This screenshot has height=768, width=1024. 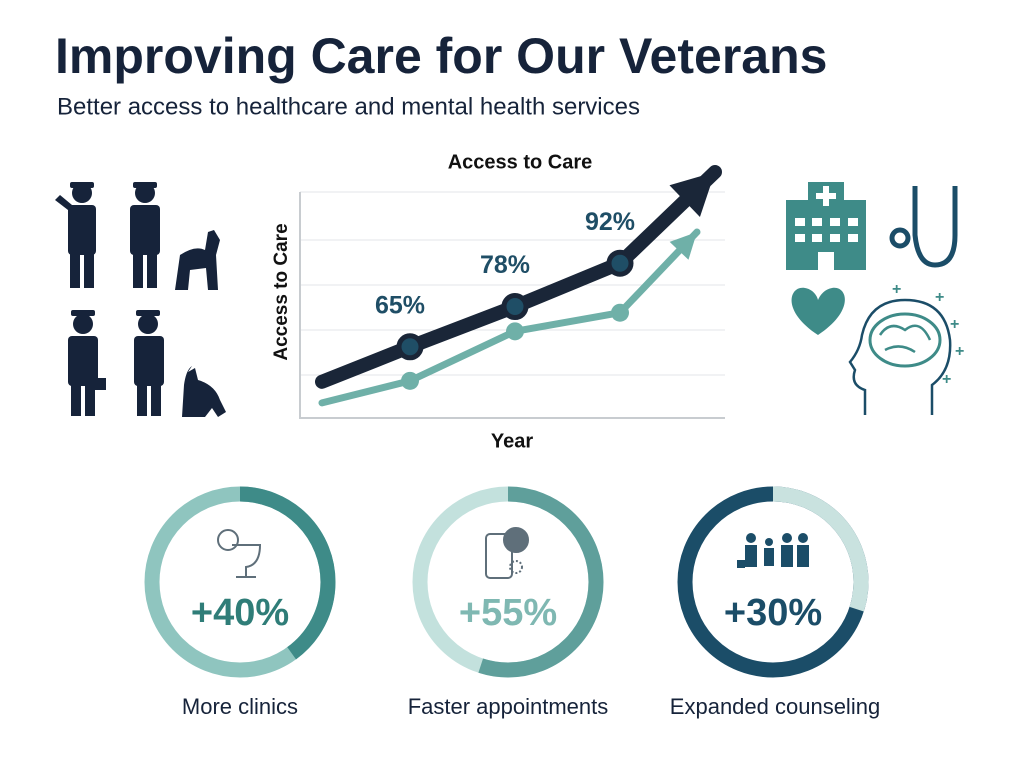 What do you see at coordinates (508, 706) in the screenshot?
I see `stat-caption: Faster appointments` at bounding box center [508, 706].